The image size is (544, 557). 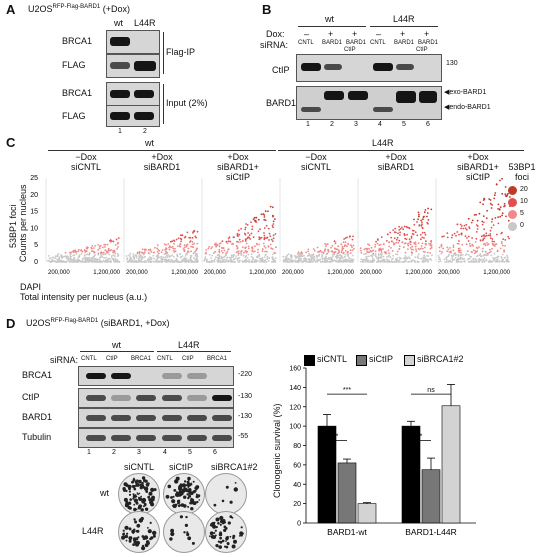 What do you see at coordinates (332, 26) in the screenshot?
I see `underline-wt` at bounding box center [332, 26].